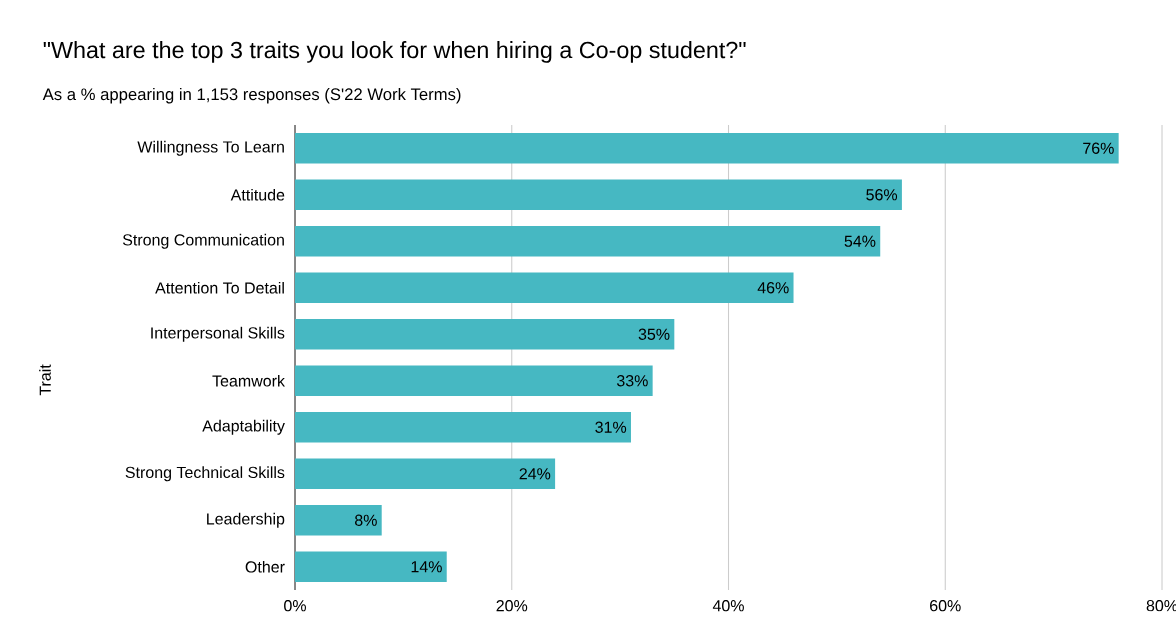 The width and height of the screenshot is (1176, 632). I want to click on y-tick-label: Leadership, so click(246, 520).